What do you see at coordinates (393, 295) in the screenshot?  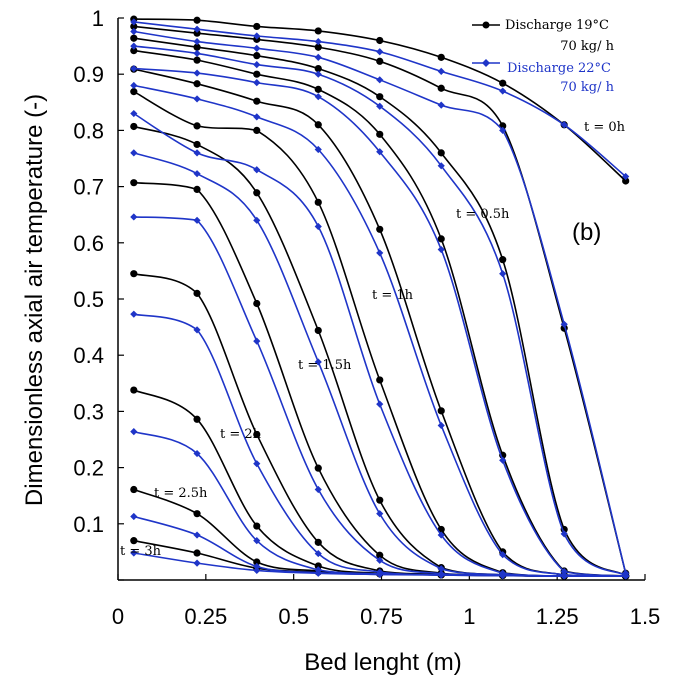 I see `annotation-t-1h: t = 1h` at bounding box center [393, 295].